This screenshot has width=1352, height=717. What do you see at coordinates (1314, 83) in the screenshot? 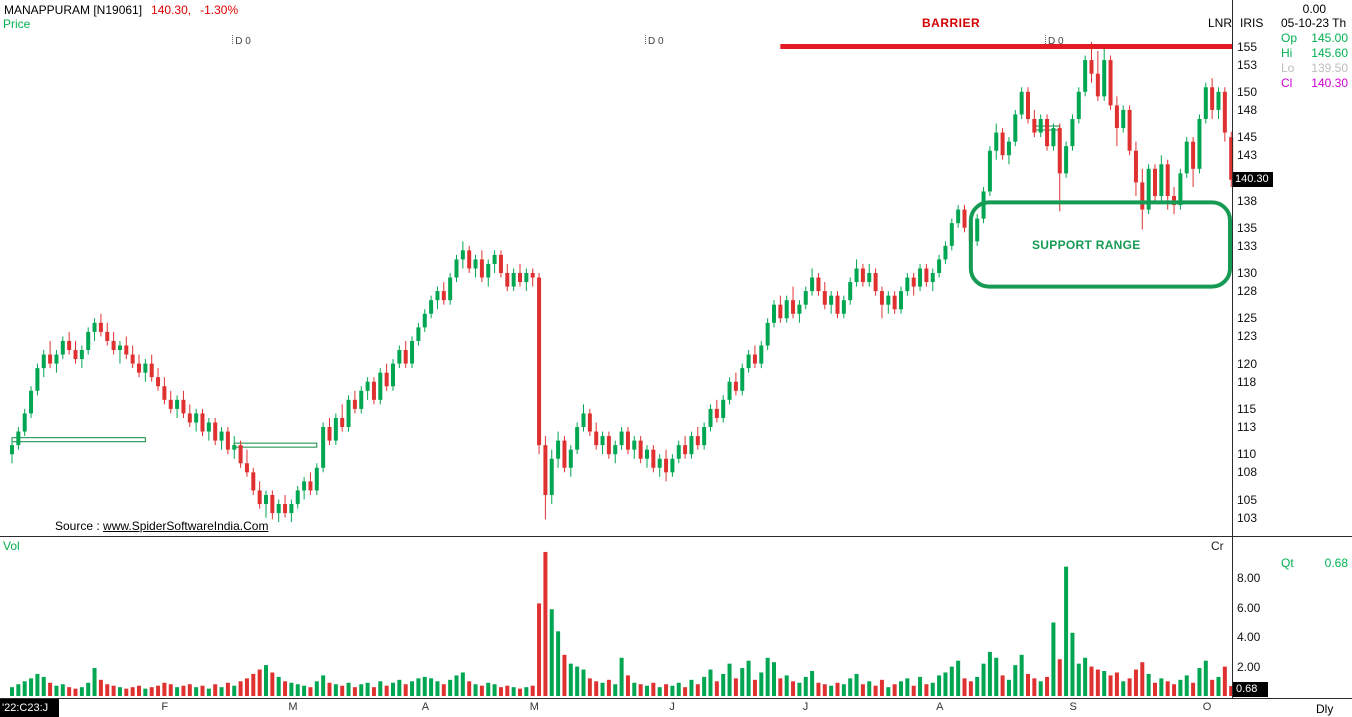
I see `ohlc-row: Cl 140.30` at bounding box center [1314, 83].